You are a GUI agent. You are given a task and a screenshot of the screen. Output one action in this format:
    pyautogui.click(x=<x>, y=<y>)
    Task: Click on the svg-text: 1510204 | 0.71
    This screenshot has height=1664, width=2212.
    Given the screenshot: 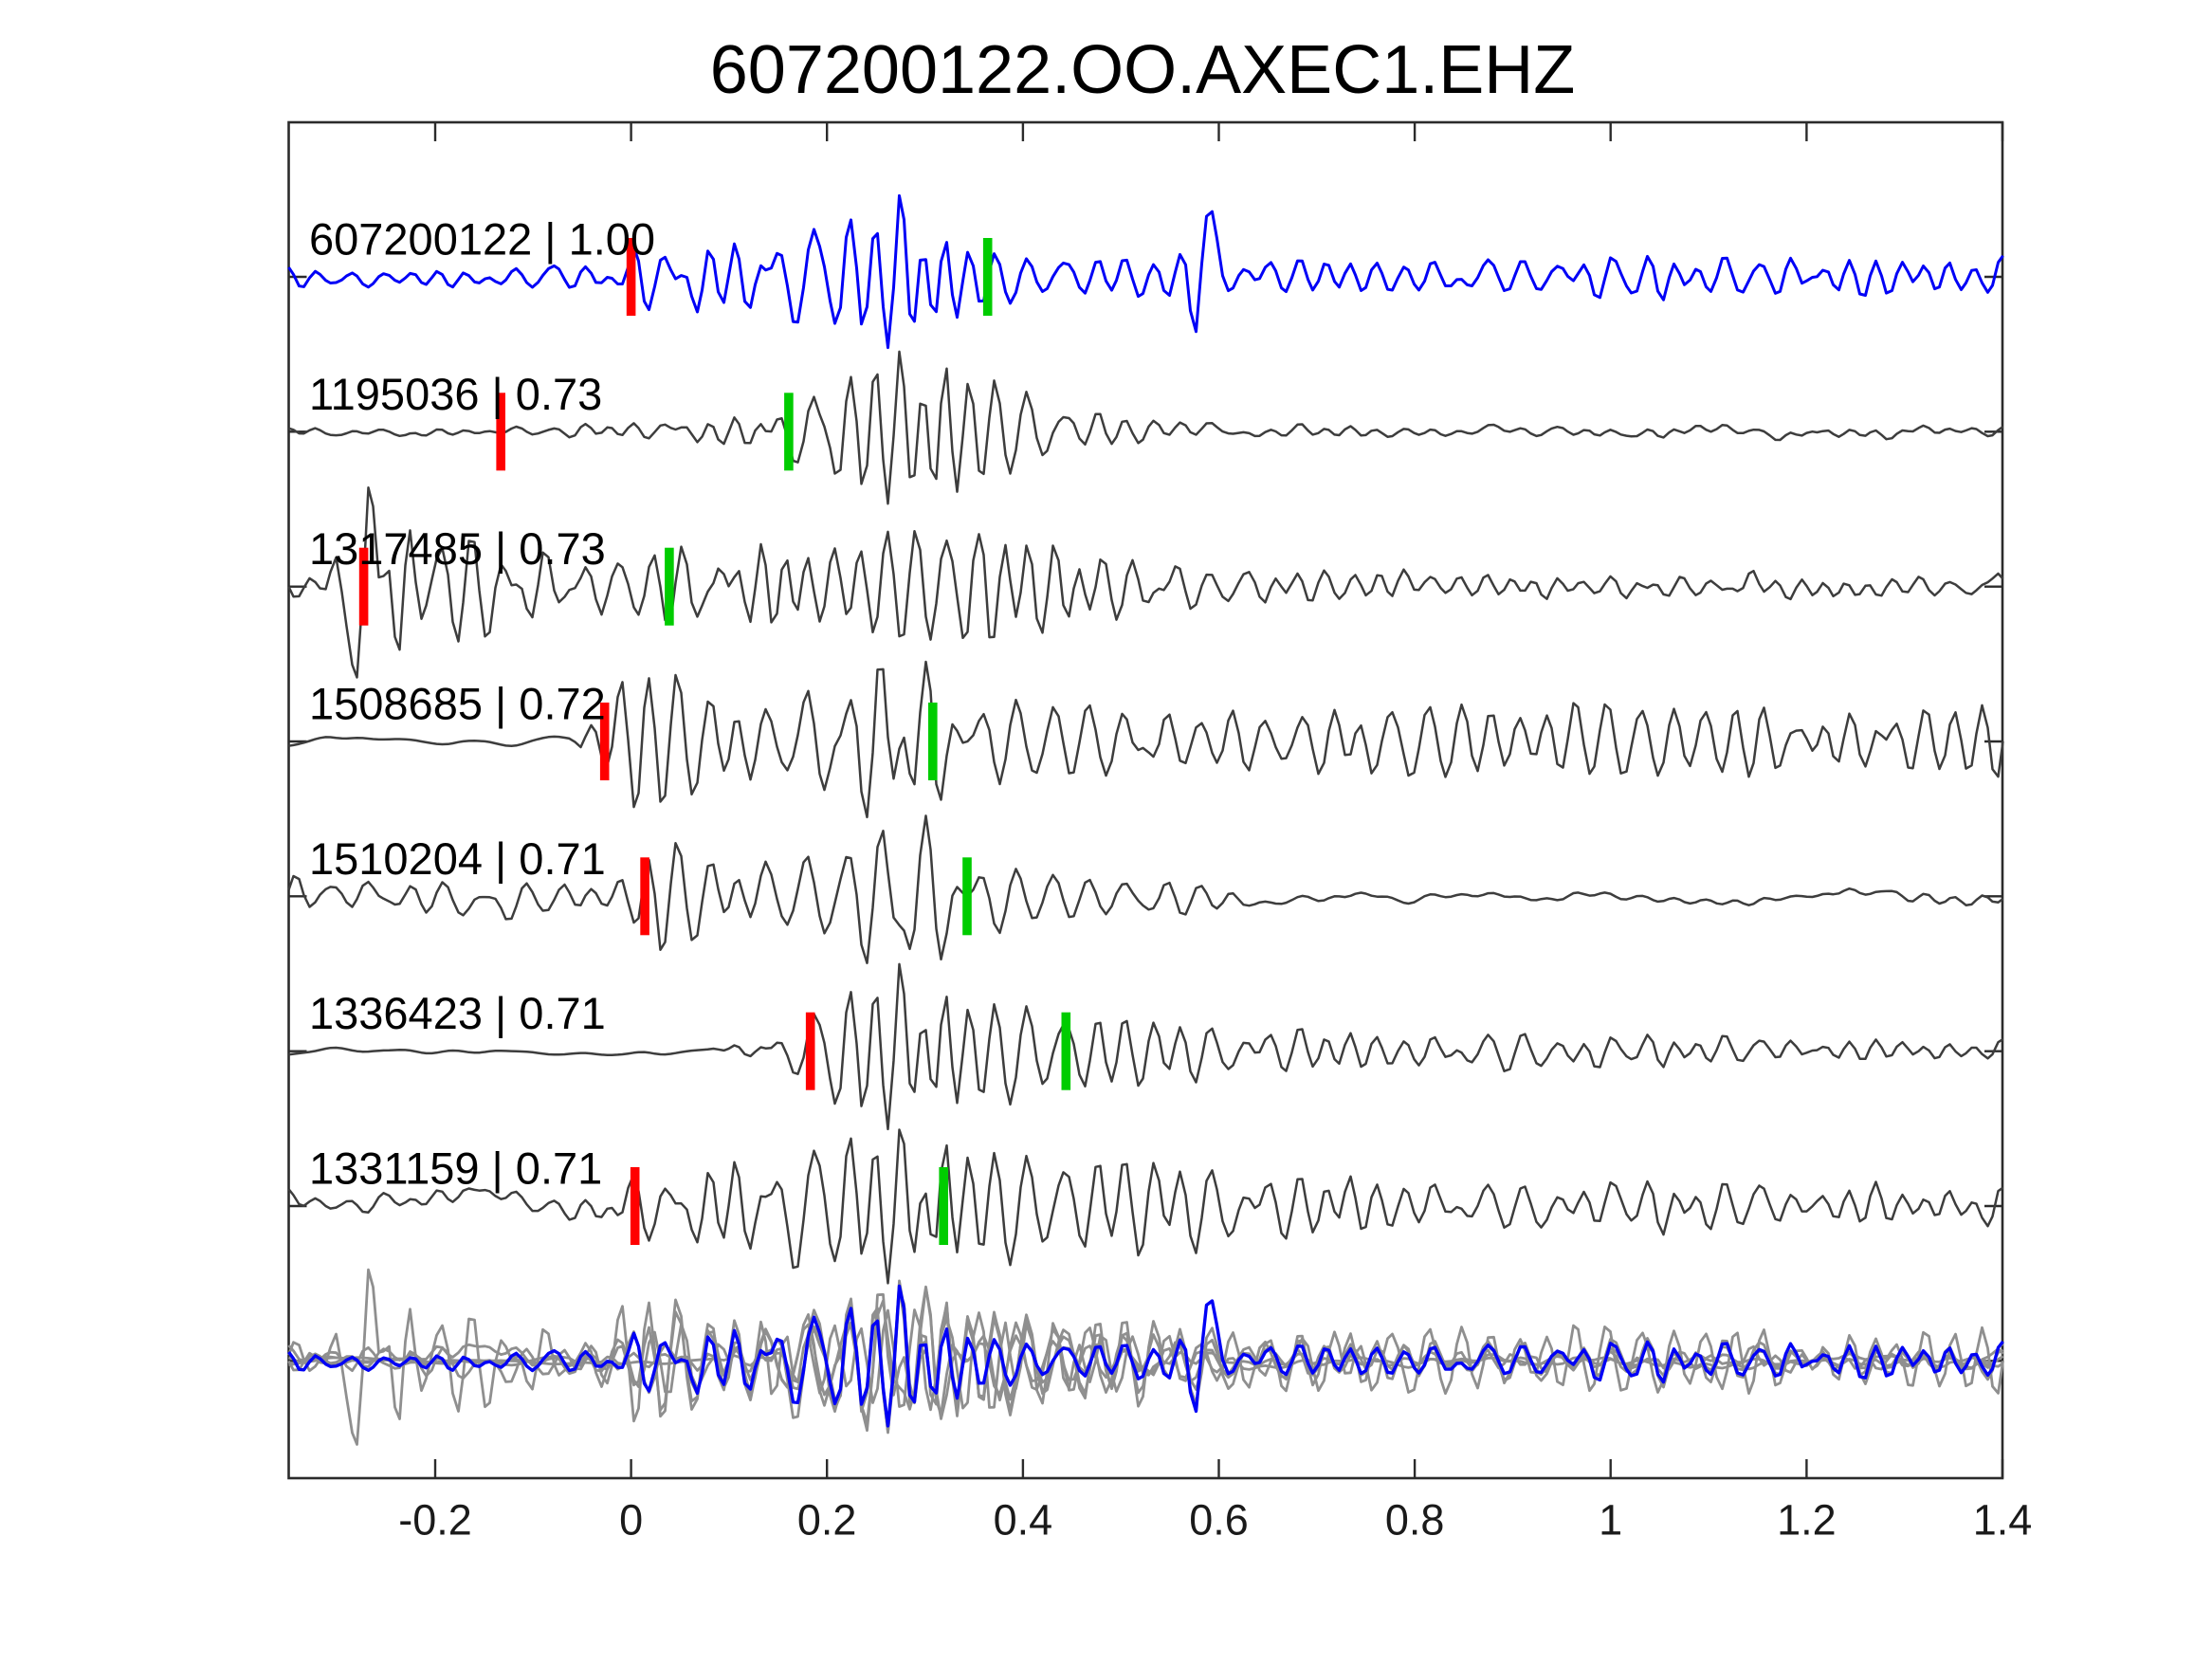 What is the action you would take?
    pyautogui.click(x=457, y=858)
    